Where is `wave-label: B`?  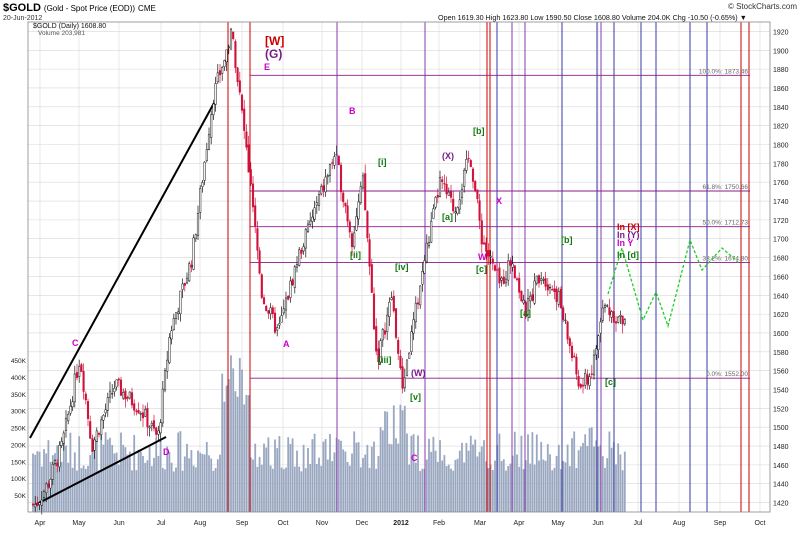
wave-label: B is located at coordinates (352, 111).